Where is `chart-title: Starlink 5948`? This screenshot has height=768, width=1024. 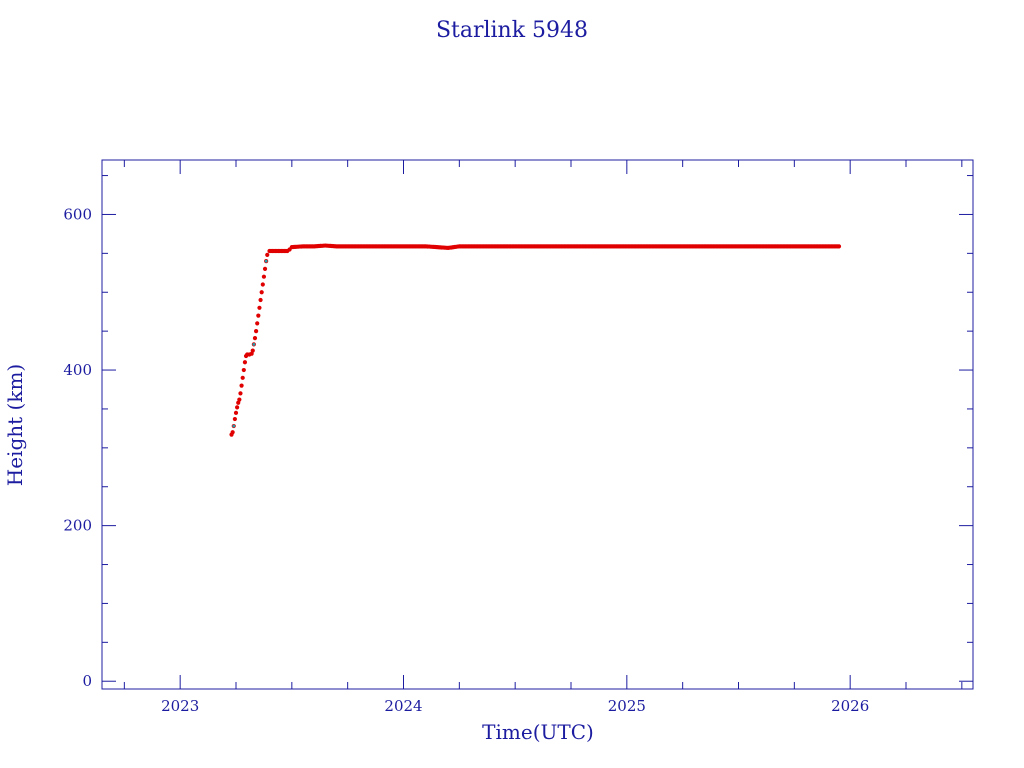 chart-title: Starlink 5948 is located at coordinates (512, 30).